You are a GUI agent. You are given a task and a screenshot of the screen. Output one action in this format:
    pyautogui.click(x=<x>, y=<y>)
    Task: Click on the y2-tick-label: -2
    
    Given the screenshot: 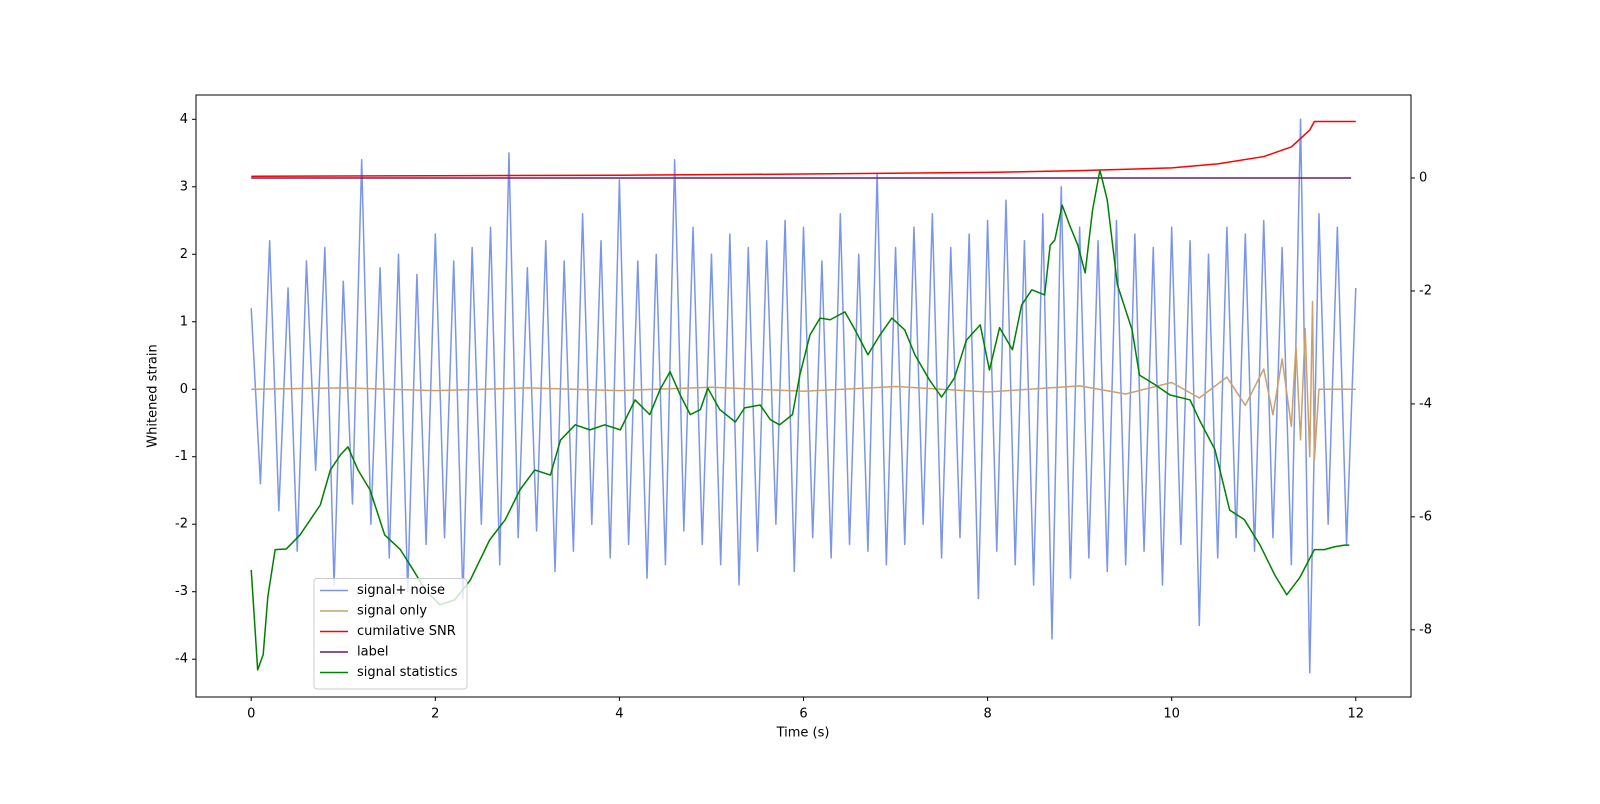 What is the action you would take?
    pyautogui.click(x=1425, y=290)
    